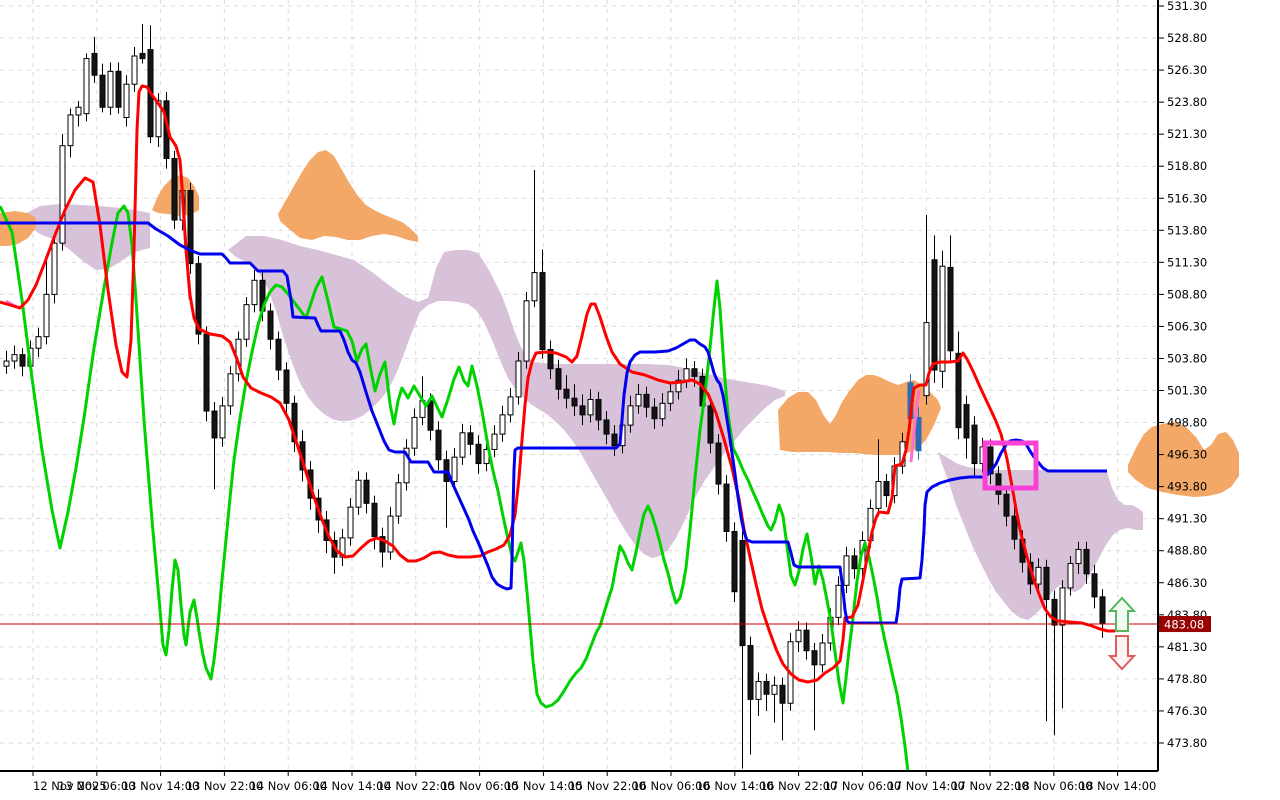  What do you see at coordinates (1122, 653) in the screenshot?
I see `sell-signal-arrow-icon` at bounding box center [1122, 653].